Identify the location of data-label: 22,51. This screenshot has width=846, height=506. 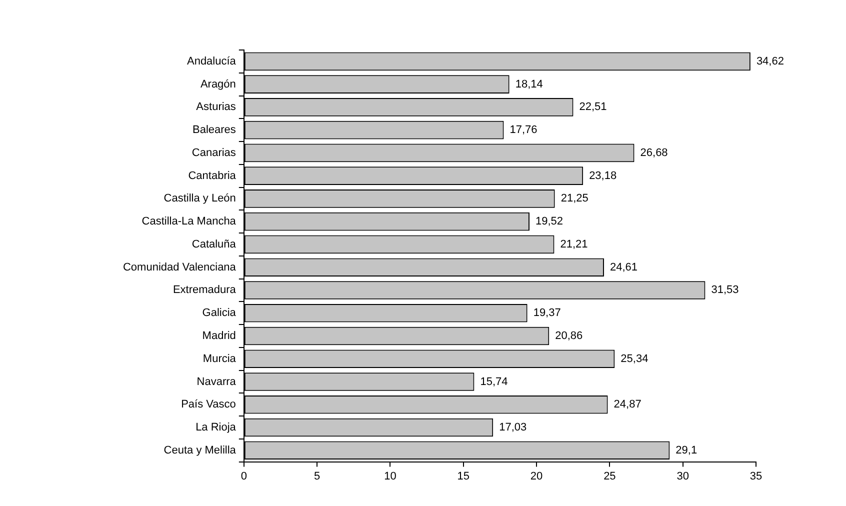
(593, 107).